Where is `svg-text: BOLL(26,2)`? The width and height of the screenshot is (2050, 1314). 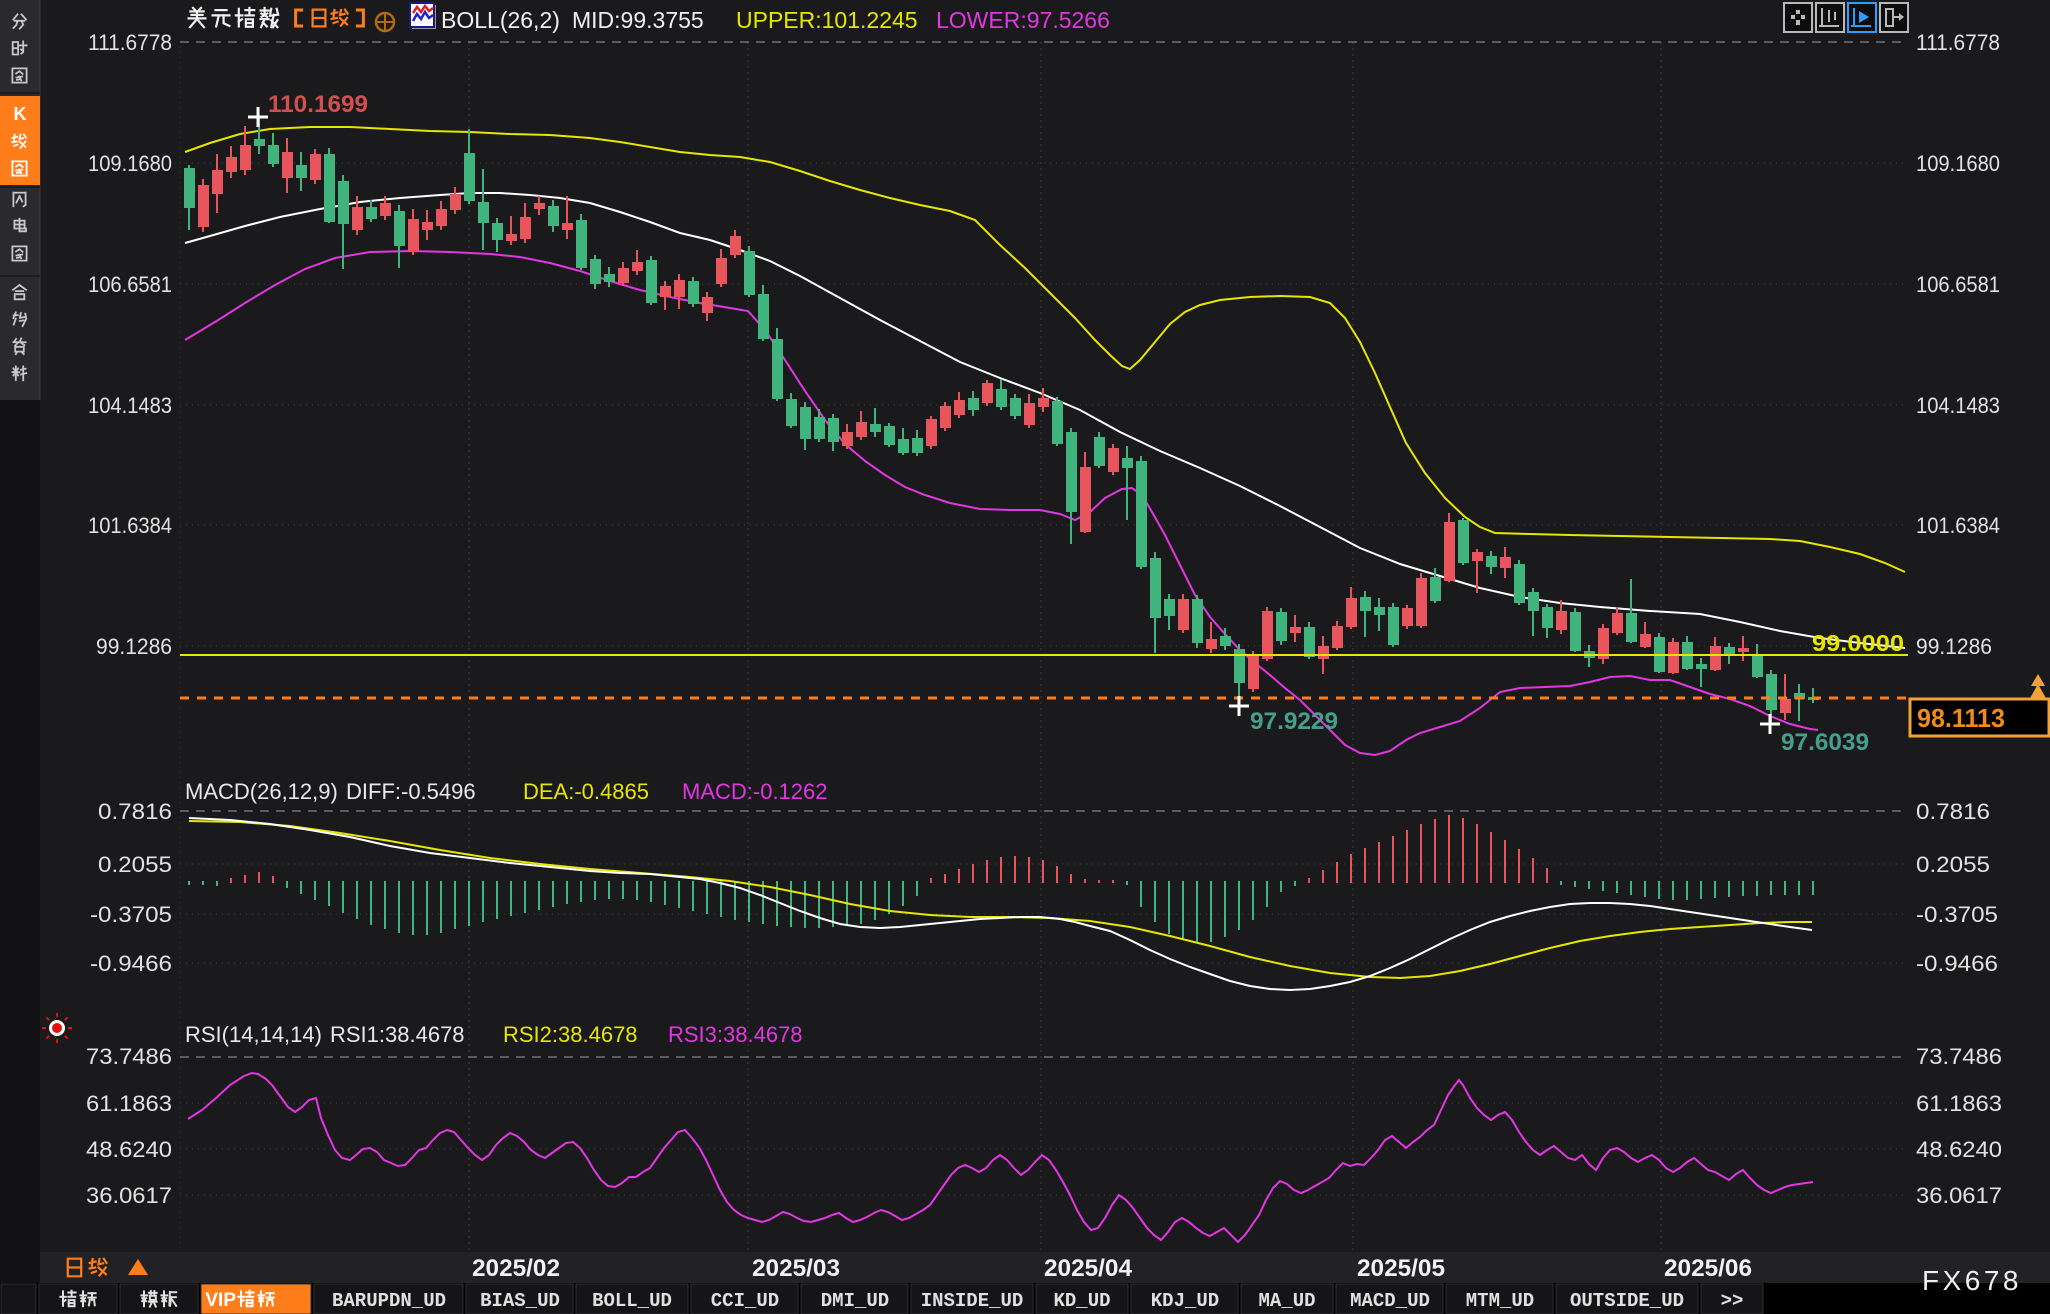 svg-text: BOLL(26,2) is located at coordinates (500, 20).